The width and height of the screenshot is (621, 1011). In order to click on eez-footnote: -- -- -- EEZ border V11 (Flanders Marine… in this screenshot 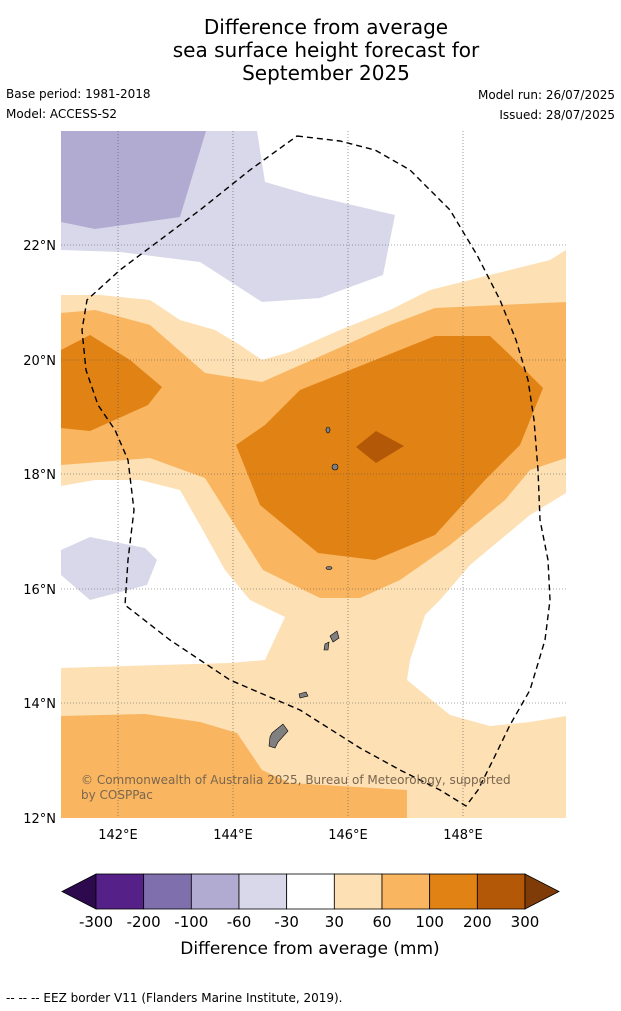, I will do `click(174, 998)`.